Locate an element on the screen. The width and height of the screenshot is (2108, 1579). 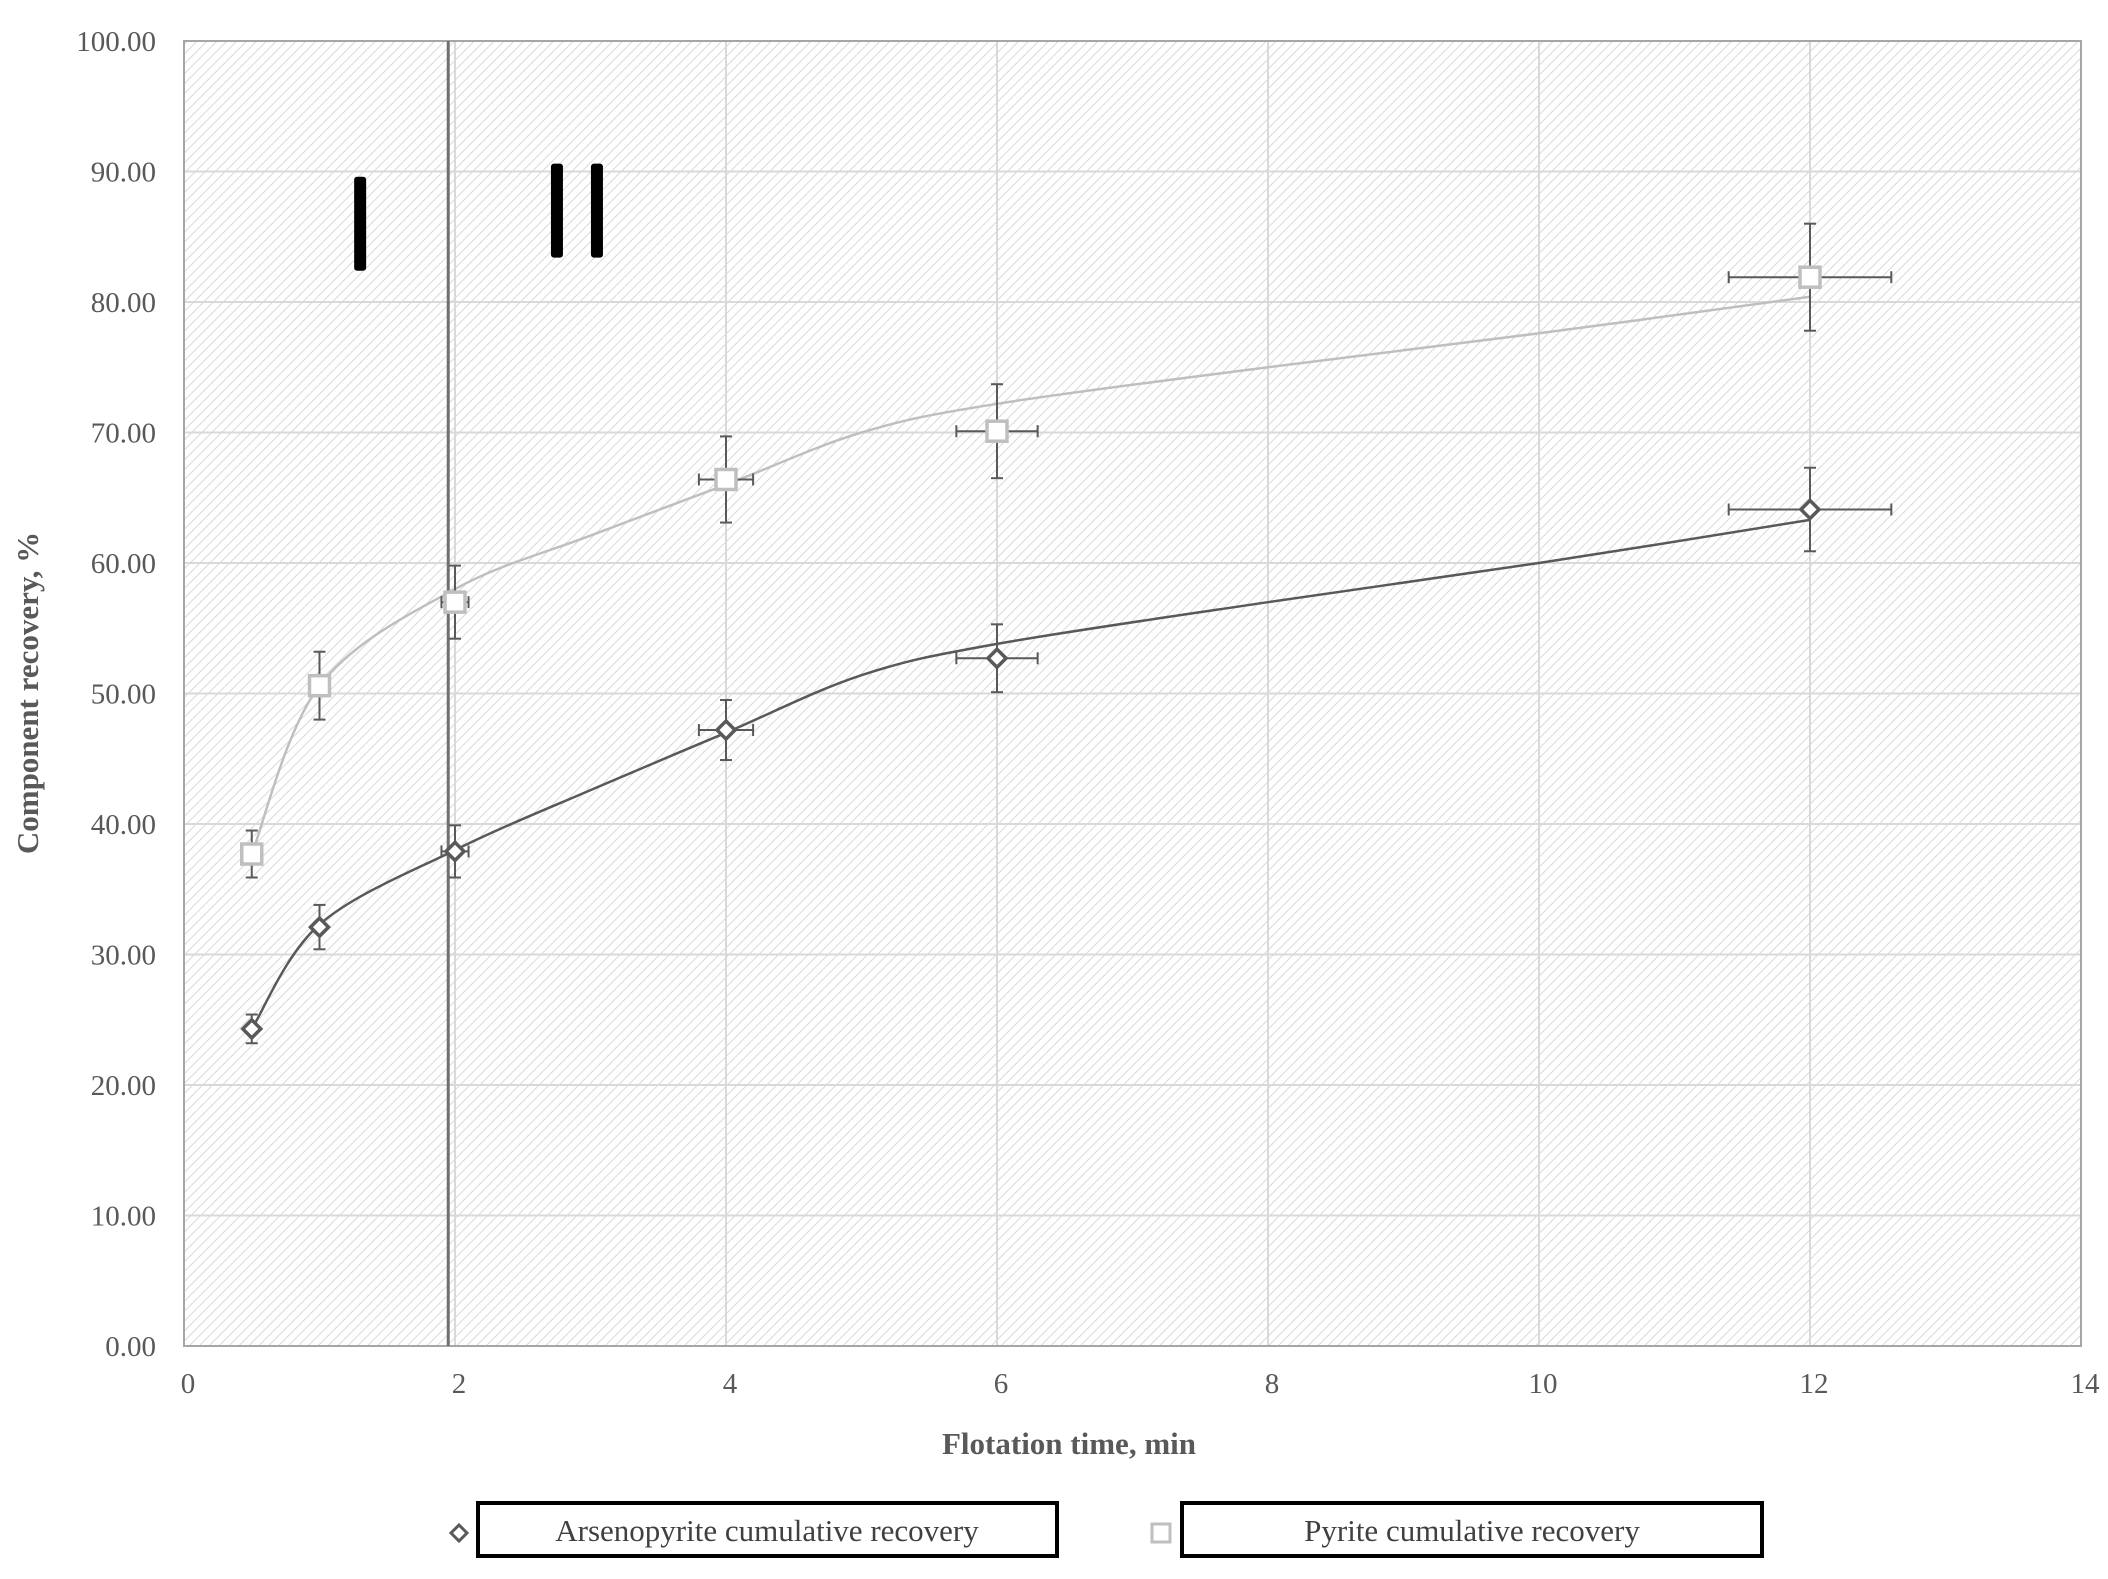
y-tick-label: 30.00 is located at coordinates (123, 956).